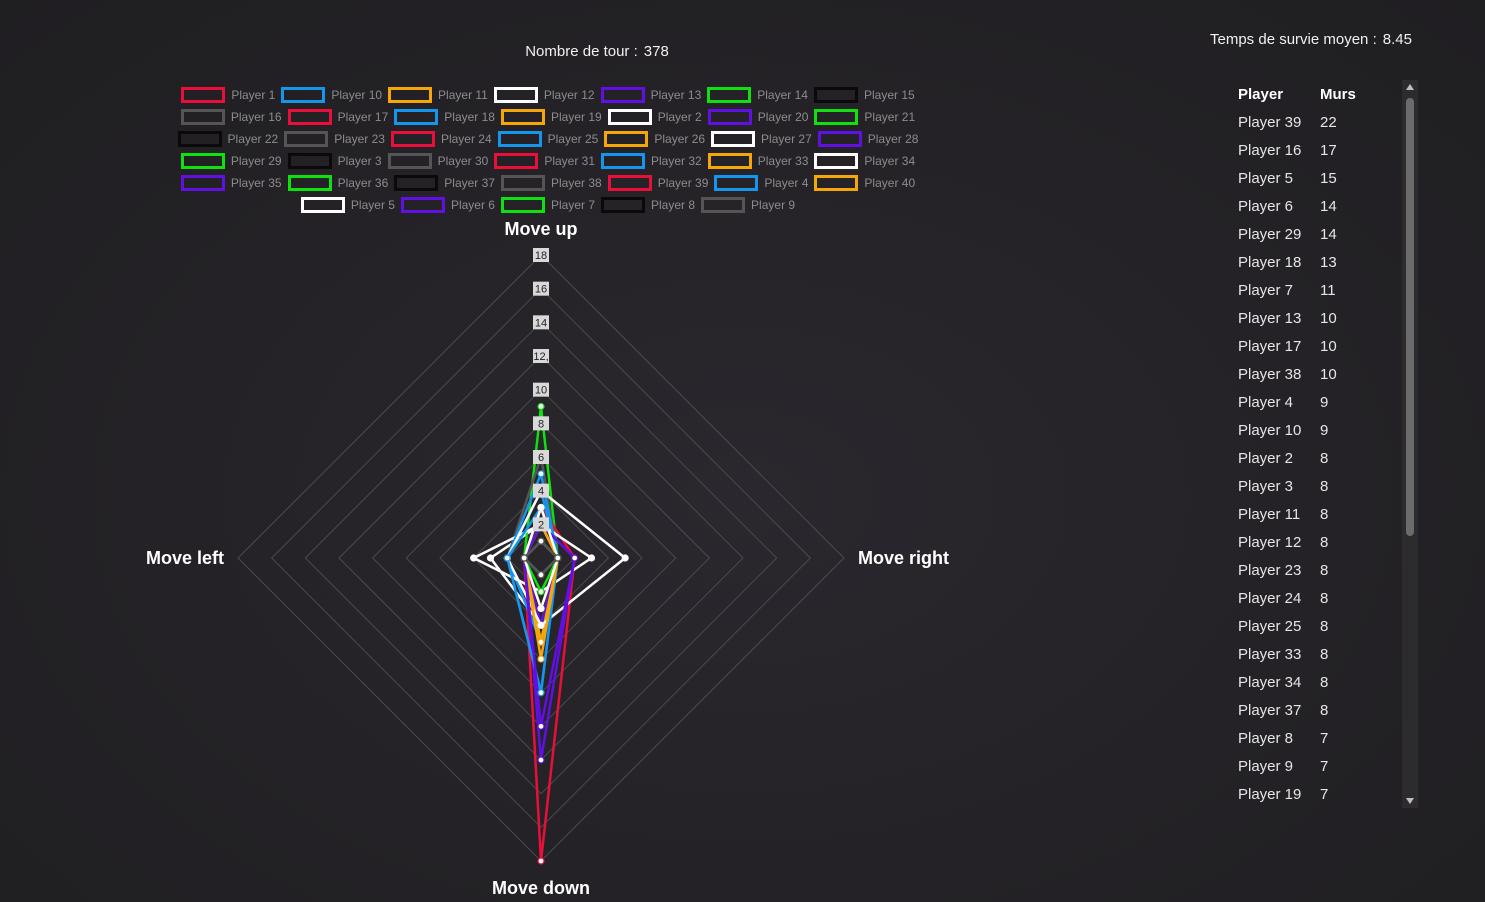  Describe the element at coordinates (786, 139) in the screenshot. I see `legend-label: Player 27` at that location.